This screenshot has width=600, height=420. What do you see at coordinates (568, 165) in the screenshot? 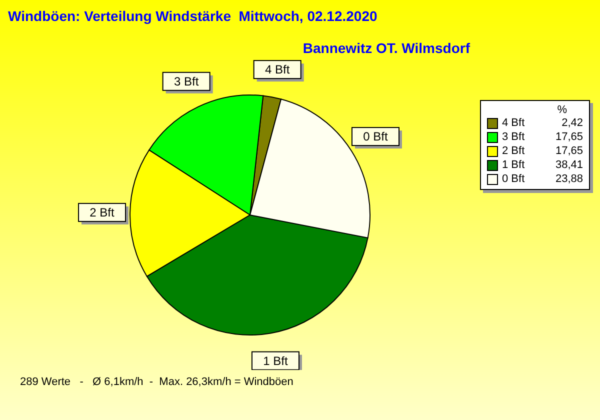
I see `data-label: 38,41` at bounding box center [568, 165].